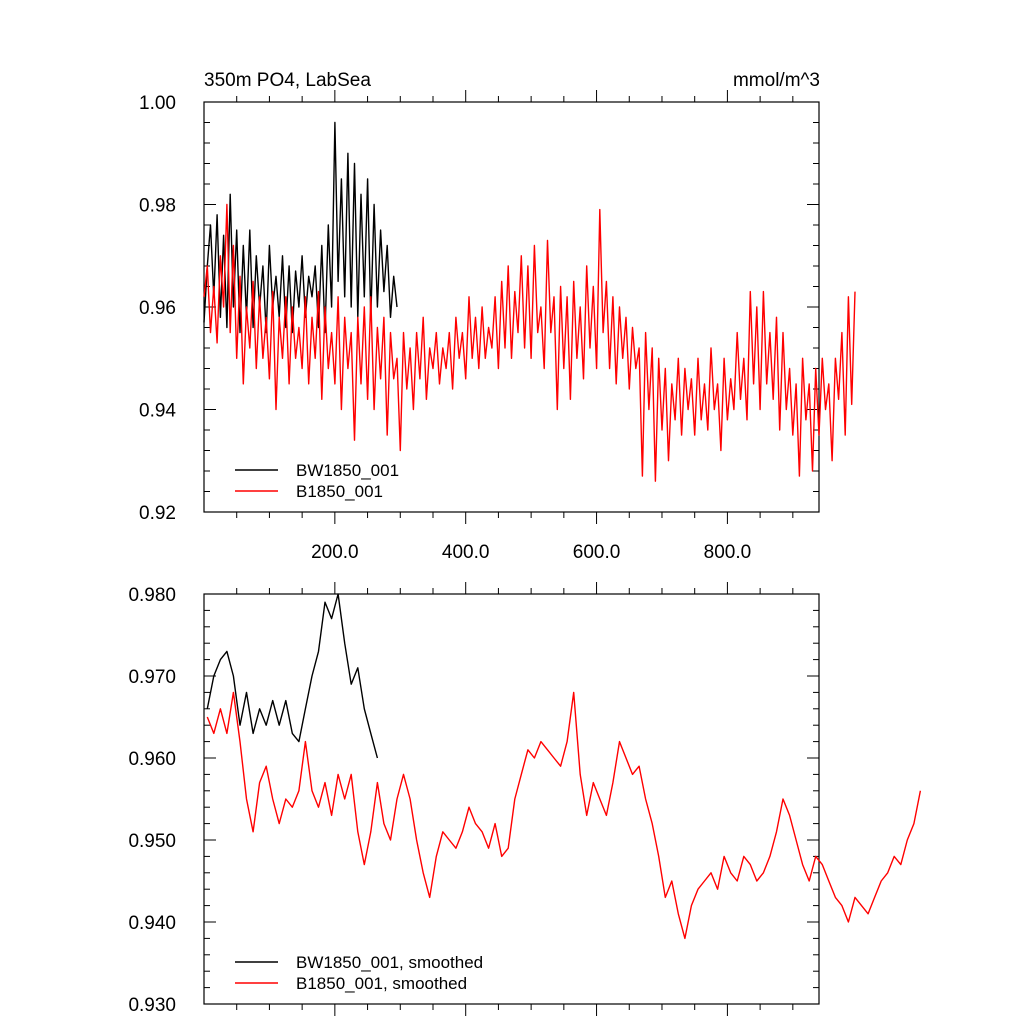 The width and height of the screenshot is (1024, 1024). I want to click on legend-label-bw1850-smoothed: BW1850_001, smoothed, so click(389, 962).